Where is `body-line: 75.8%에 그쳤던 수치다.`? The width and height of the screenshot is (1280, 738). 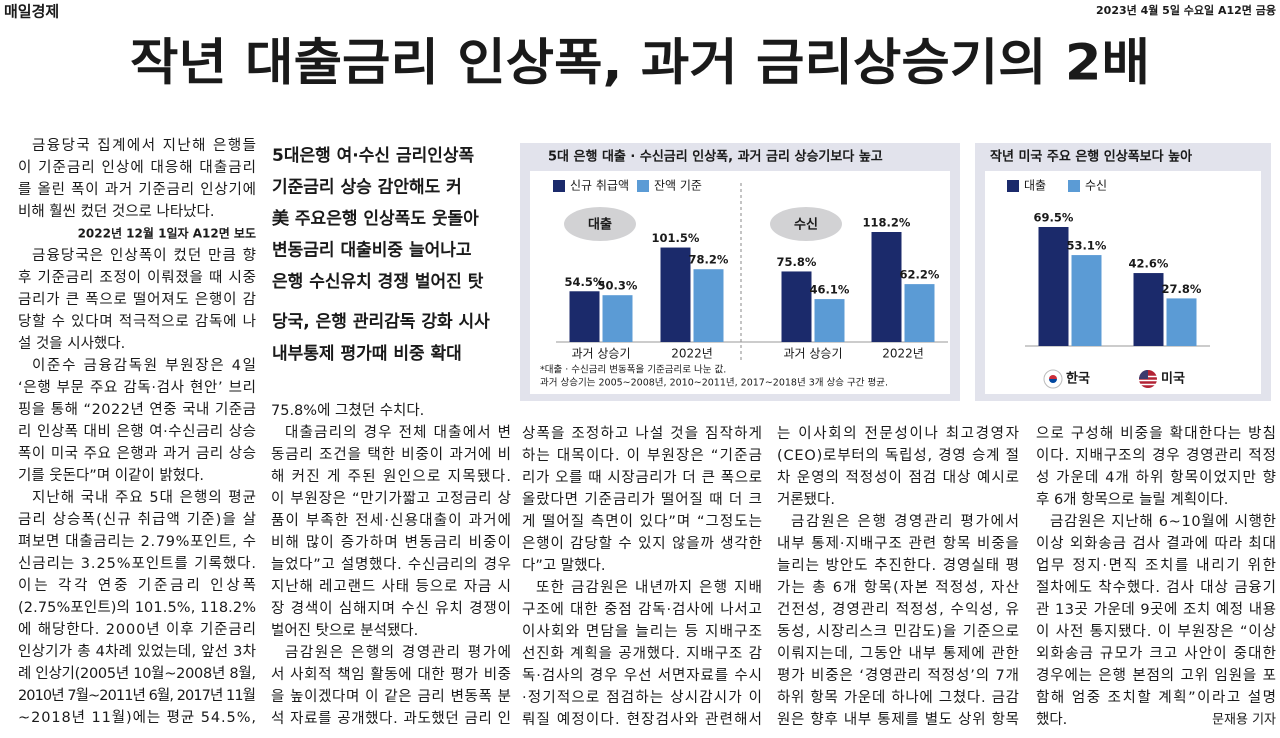 body-line: 75.8%에 그쳤던 수치다. is located at coordinates (347, 410).